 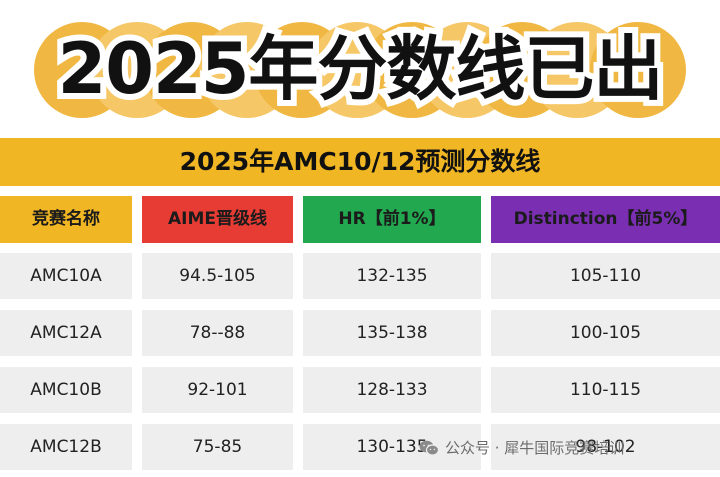 What do you see at coordinates (217, 276) in the screenshot?
I see `table-cell-aime: 94.5-105` at bounding box center [217, 276].